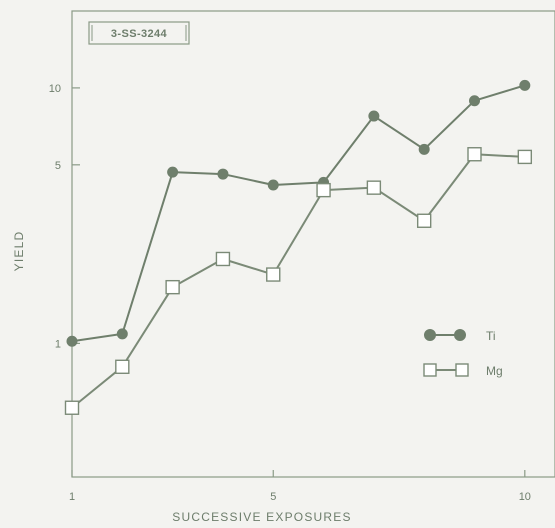  What do you see at coordinates (58, 166) in the screenshot?
I see `y-tick-label-5: 5` at bounding box center [58, 166].